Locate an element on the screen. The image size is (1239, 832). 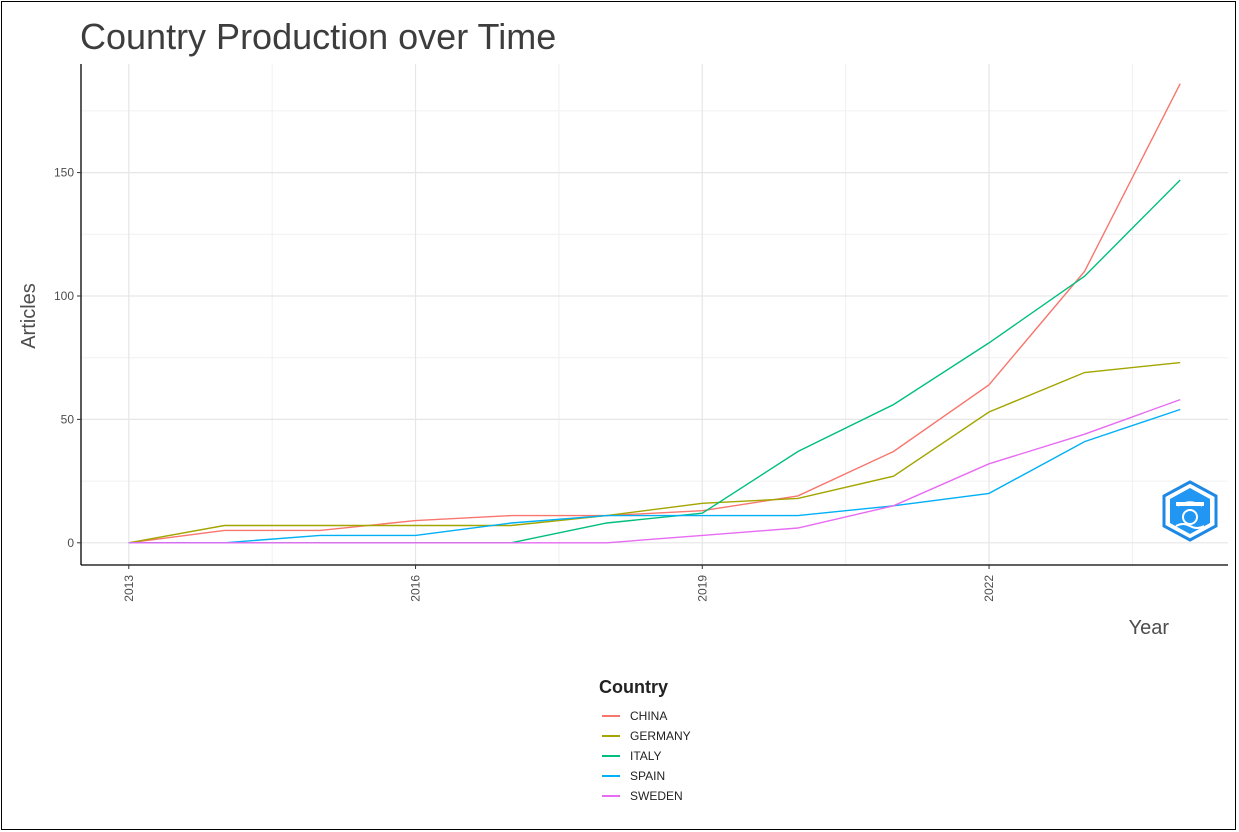
series-line-spain is located at coordinates (654, 476).